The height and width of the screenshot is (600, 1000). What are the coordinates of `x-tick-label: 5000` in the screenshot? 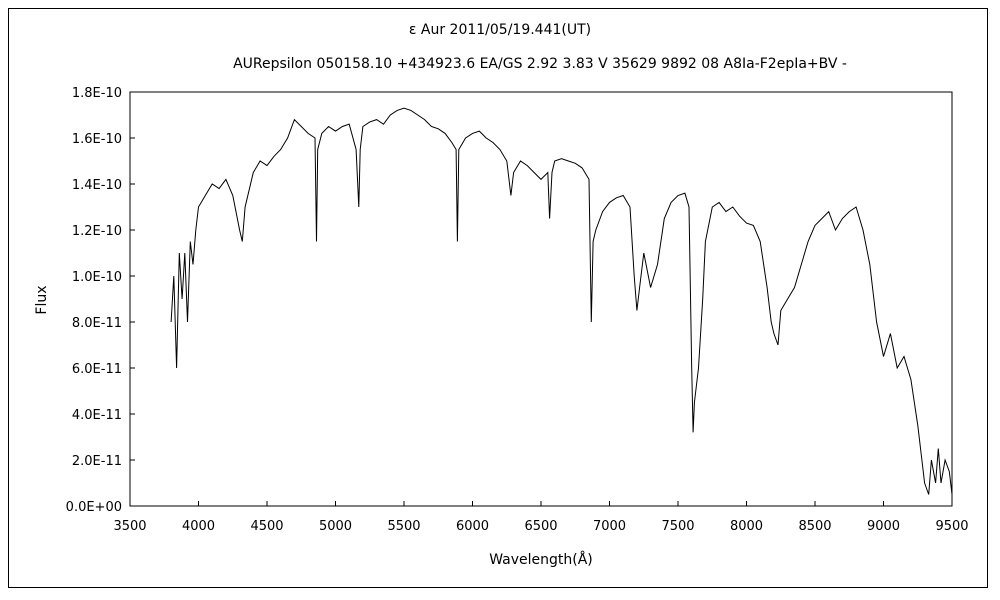 It's located at (335, 526).